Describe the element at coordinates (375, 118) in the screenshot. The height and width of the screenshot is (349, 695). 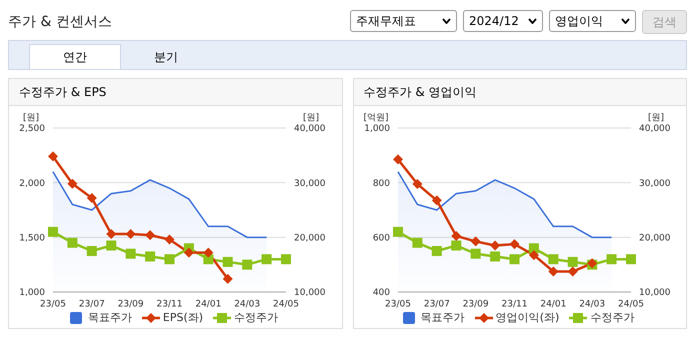
I see `y-axis-title: [억원]` at that location.